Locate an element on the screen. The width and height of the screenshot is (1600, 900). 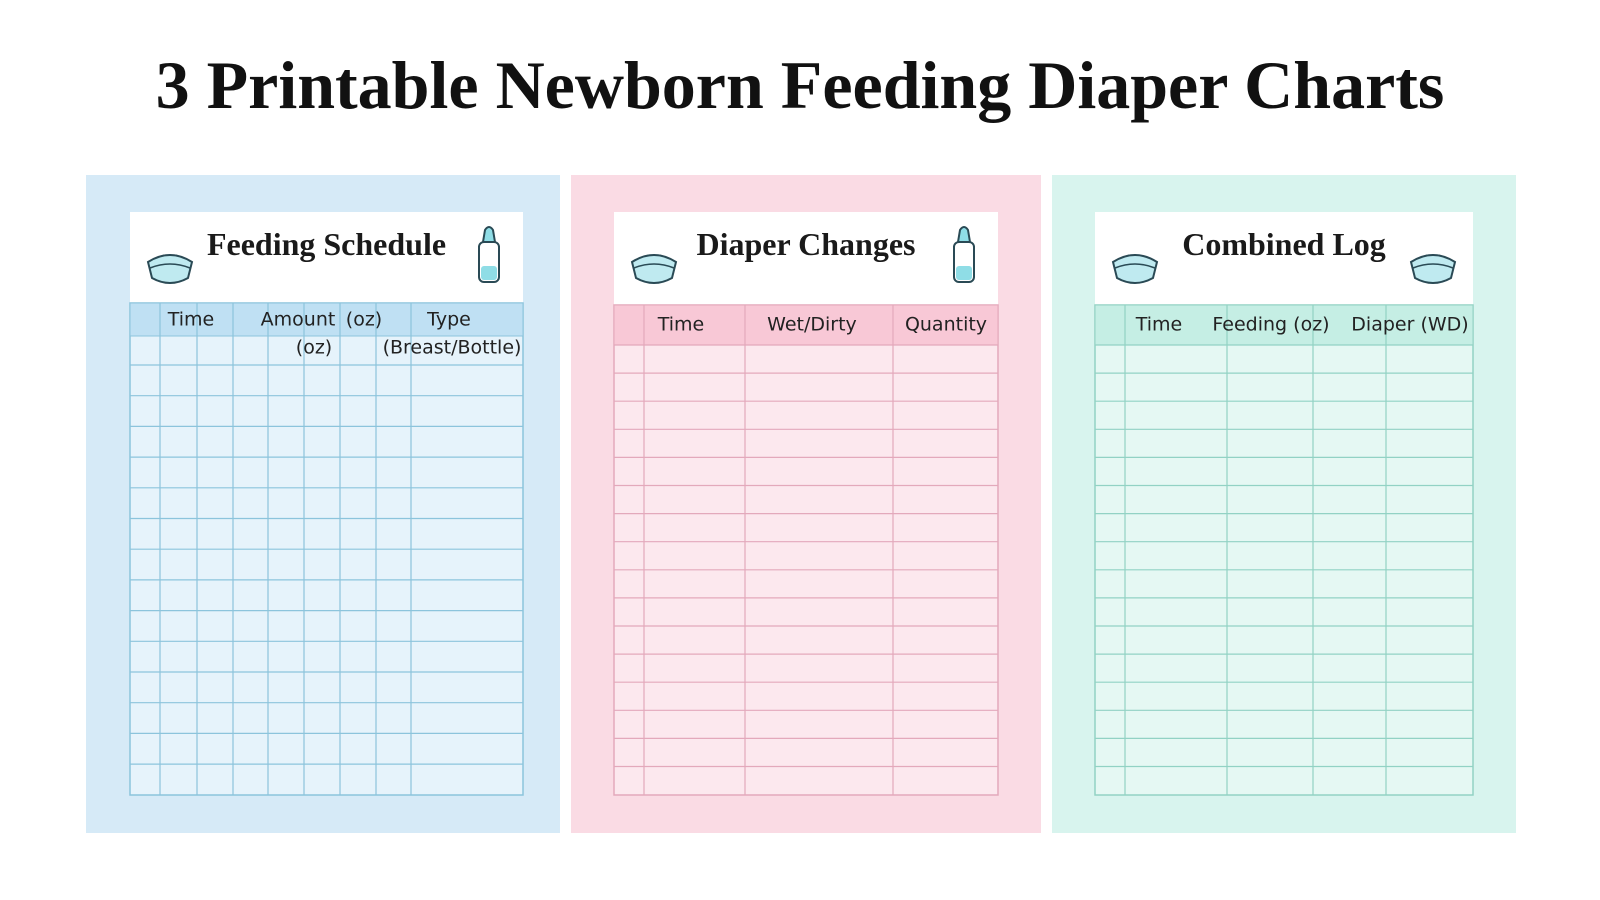
column-header: Wet/Dirty is located at coordinates (812, 325).